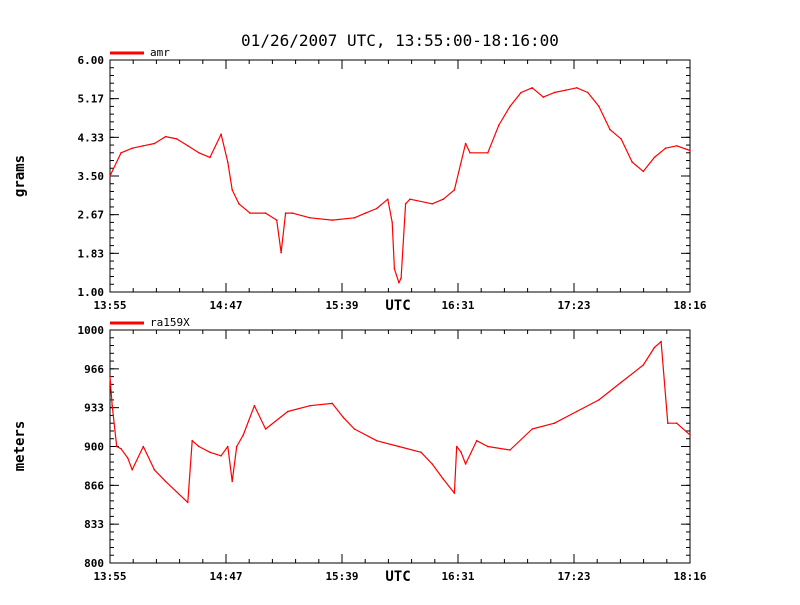  What do you see at coordinates (573, 305) in the screenshot?
I see `x-tick-label: 17:23` at bounding box center [573, 305].